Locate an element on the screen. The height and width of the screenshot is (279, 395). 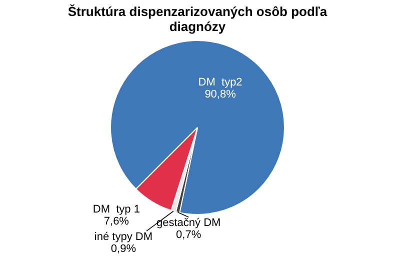
slice-label: DM typ2 is located at coordinates (220, 82).